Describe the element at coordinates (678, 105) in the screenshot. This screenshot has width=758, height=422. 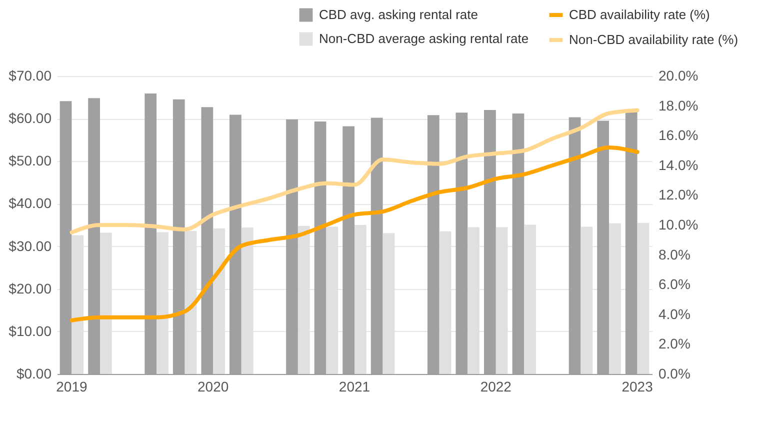
I see `y2-tick-label: 18.0%` at that location.